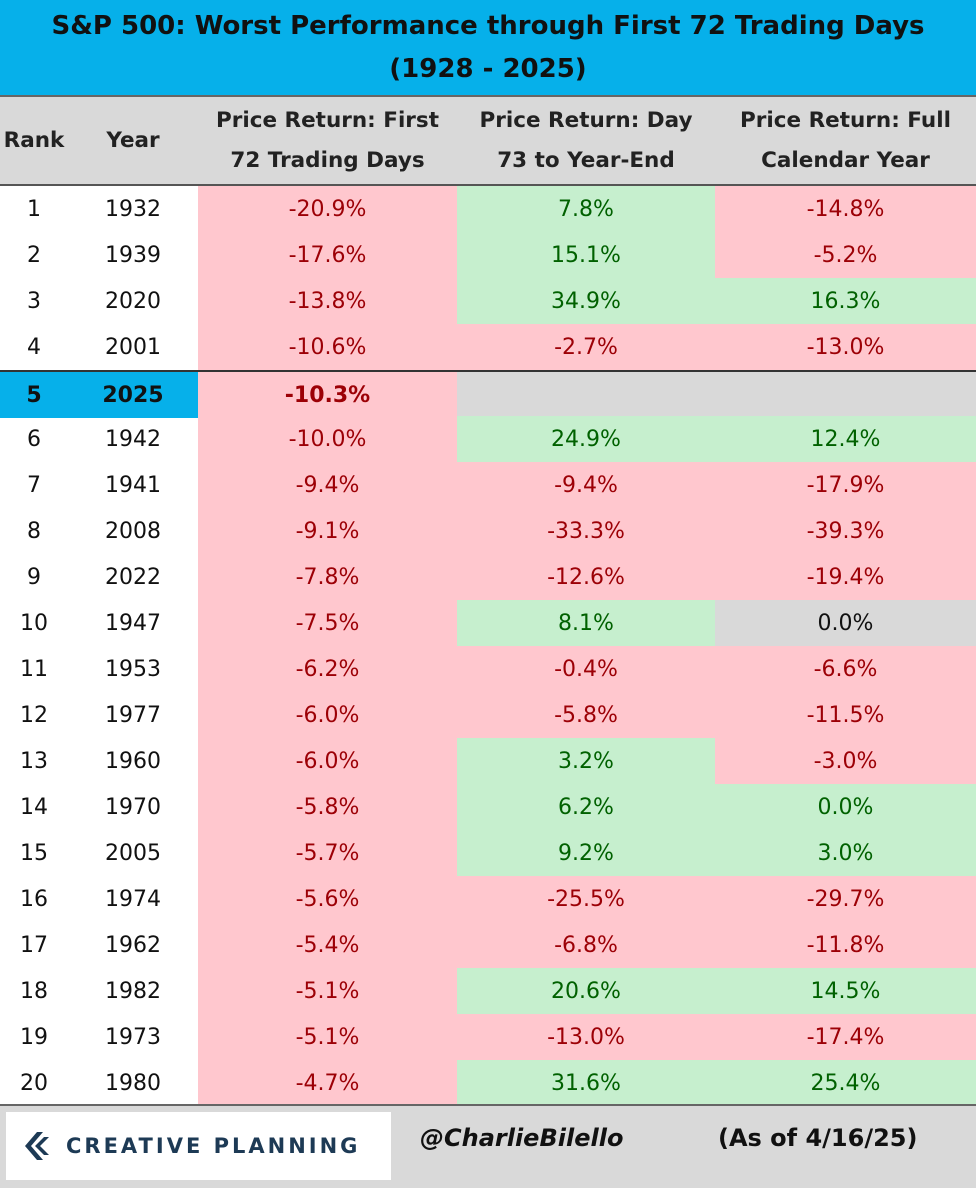  Describe the element at coordinates (845, 140) in the screenshot. I see `header-price-return-full-year: Price Return: Full Calendar Year` at that location.